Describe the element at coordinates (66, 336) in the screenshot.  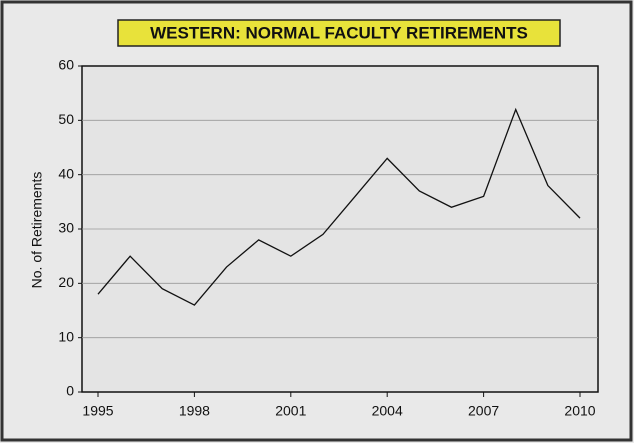
I see `y-tick-label: 10` at that location.